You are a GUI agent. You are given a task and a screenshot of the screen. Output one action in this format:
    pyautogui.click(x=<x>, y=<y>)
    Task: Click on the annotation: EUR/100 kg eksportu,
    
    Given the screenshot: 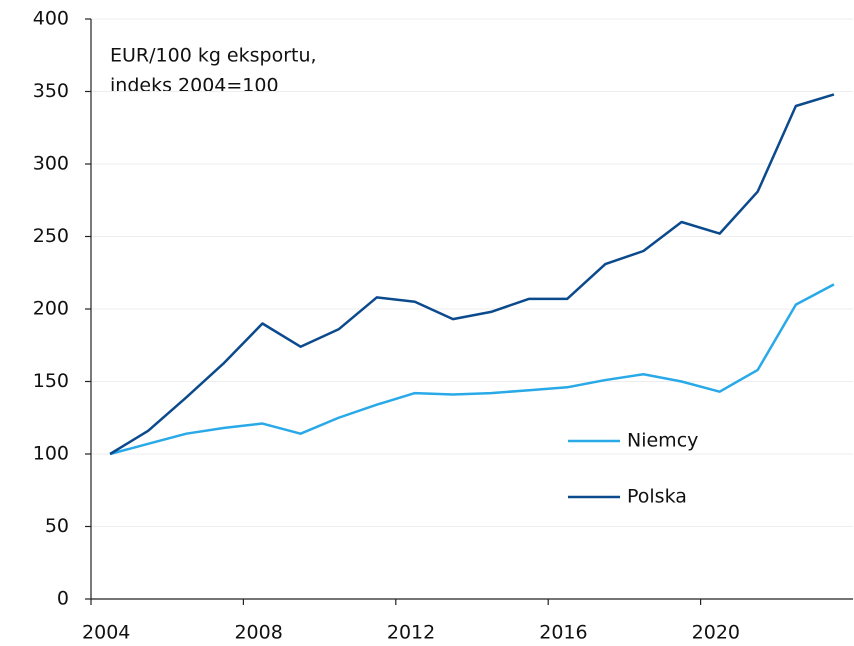 What is the action you would take?
    pyautogui.click(x=213, y=56)
    